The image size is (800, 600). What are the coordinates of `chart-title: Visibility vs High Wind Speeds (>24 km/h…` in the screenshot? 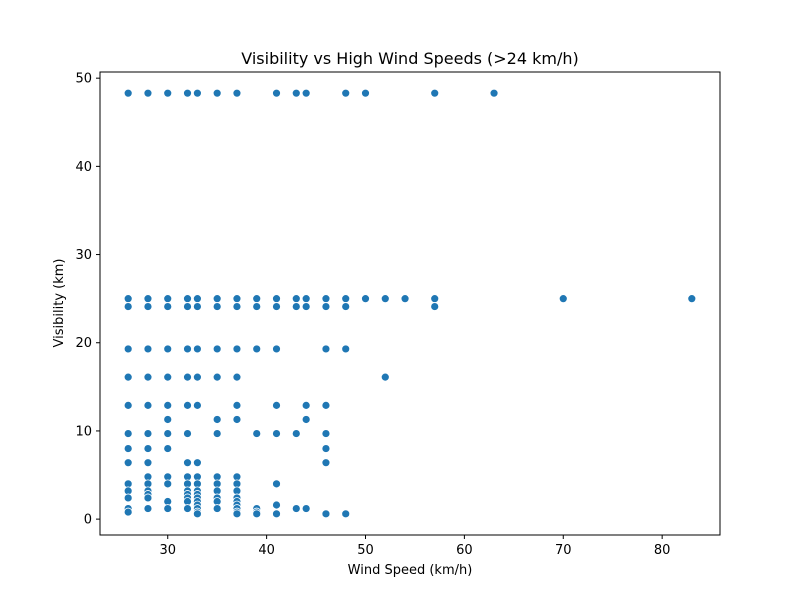 It's located at (409, 58).